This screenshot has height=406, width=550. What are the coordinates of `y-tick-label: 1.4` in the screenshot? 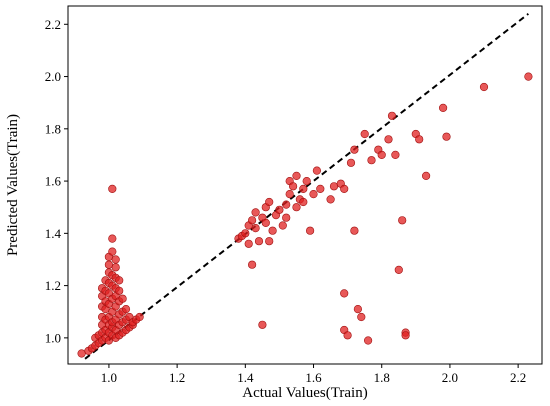 It's located at (53, 233).